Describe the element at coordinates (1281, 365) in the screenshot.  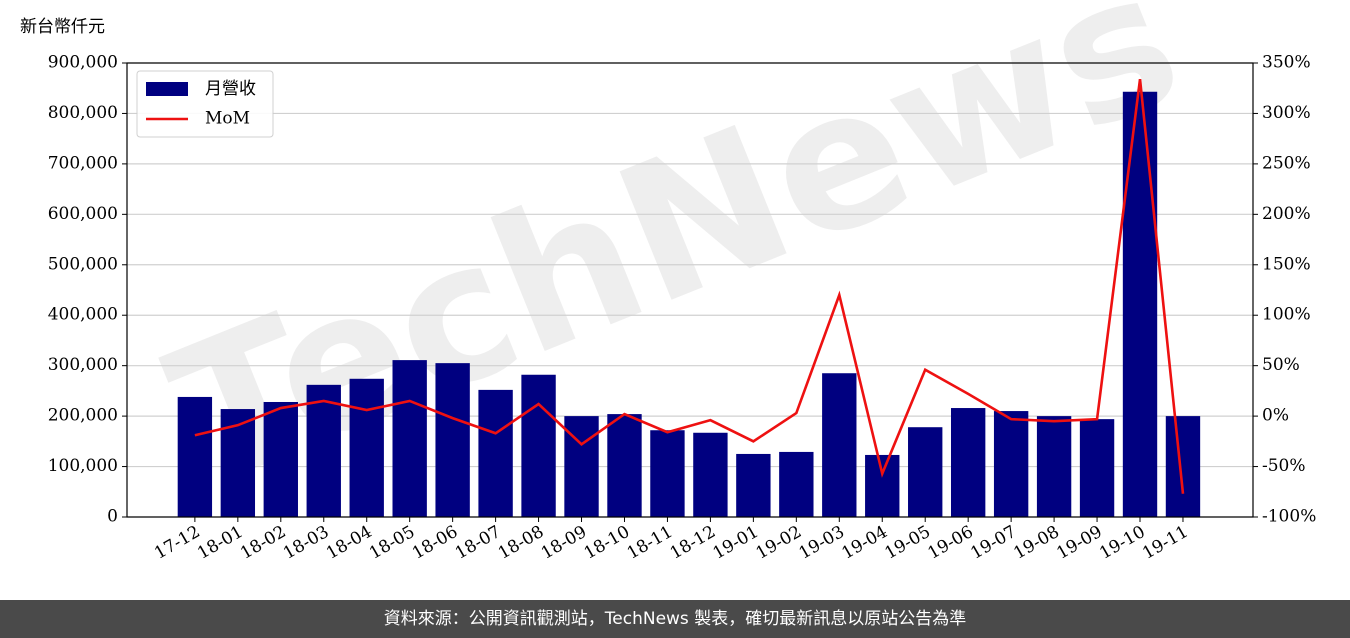
I see `y2-tick-label: 50%` at that location.